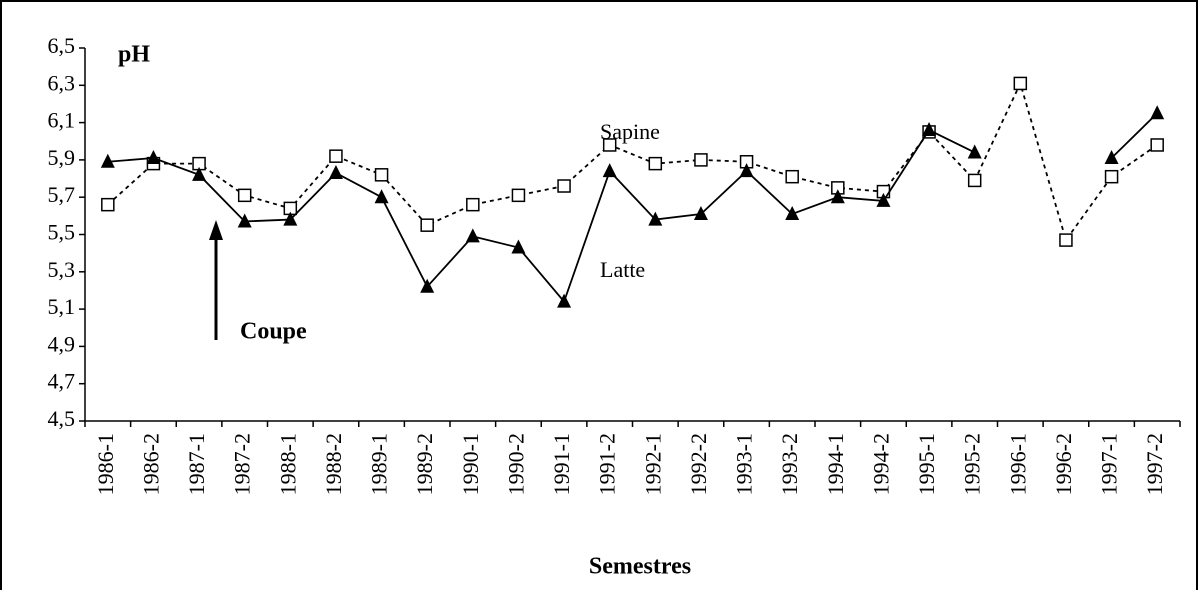  I want to click on x-tick-label: 1994-2, so click(880, 464).